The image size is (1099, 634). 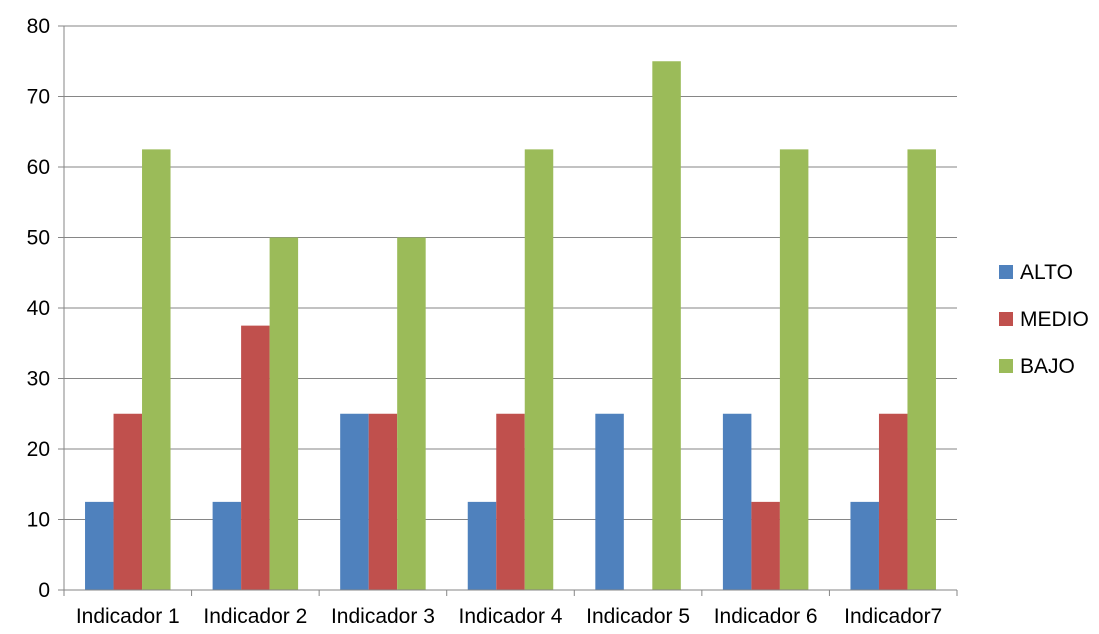 What do you see at coordinates (1054, 319) in the screenshot?
I see `legend-label: MEDIO` at bounding box center [1054, 319].